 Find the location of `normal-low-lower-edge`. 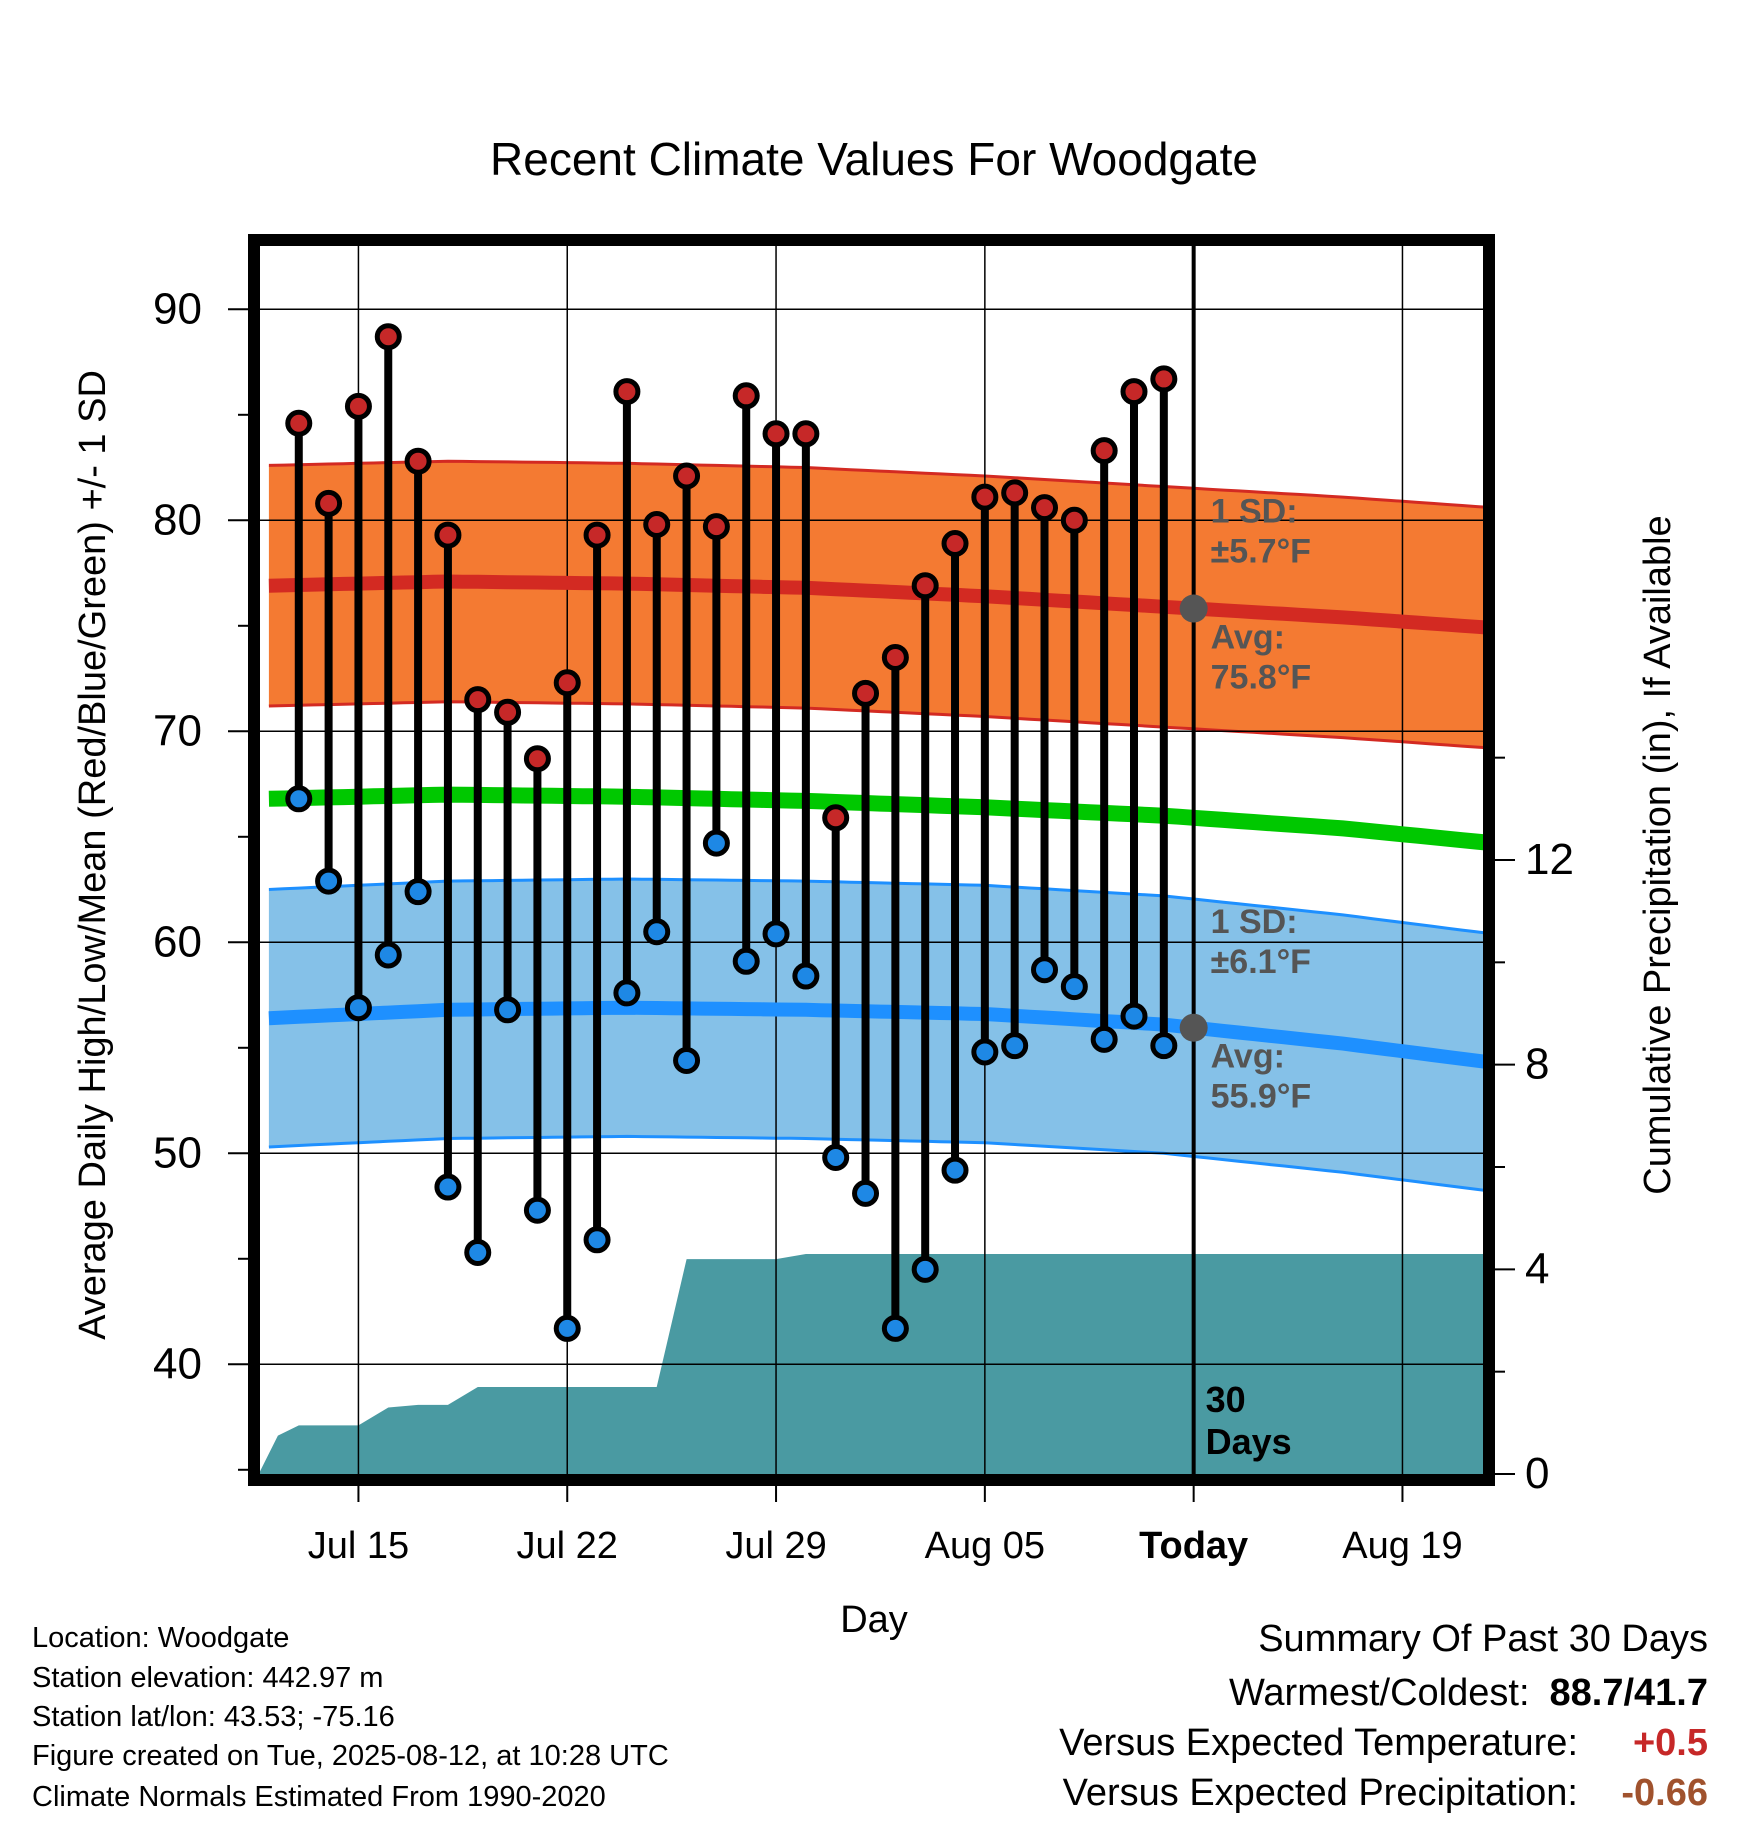

normal-low-lower-edge is located at coordinates (875, 1163).